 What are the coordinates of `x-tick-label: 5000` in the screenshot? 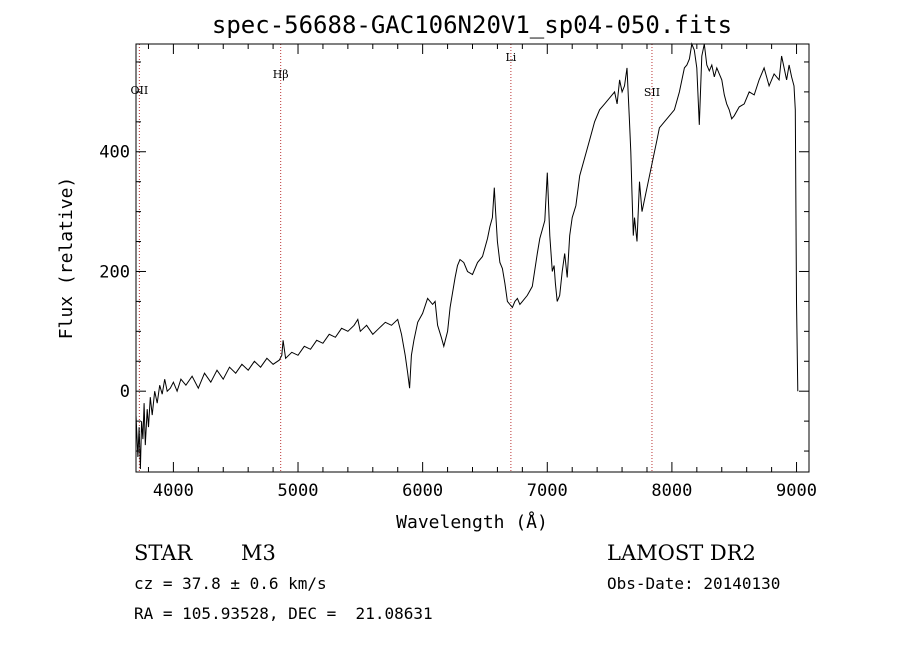 It's located at (298, 491).